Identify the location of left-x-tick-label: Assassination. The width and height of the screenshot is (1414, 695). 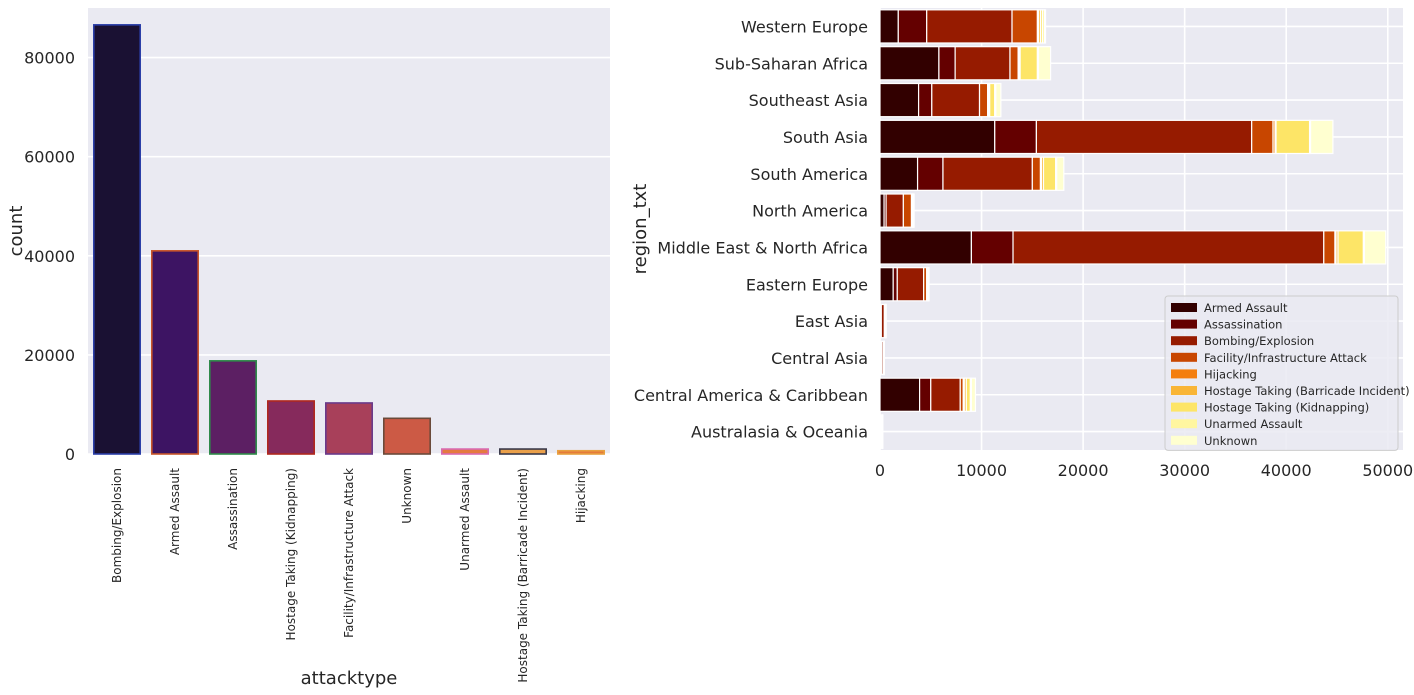
(233, 509).